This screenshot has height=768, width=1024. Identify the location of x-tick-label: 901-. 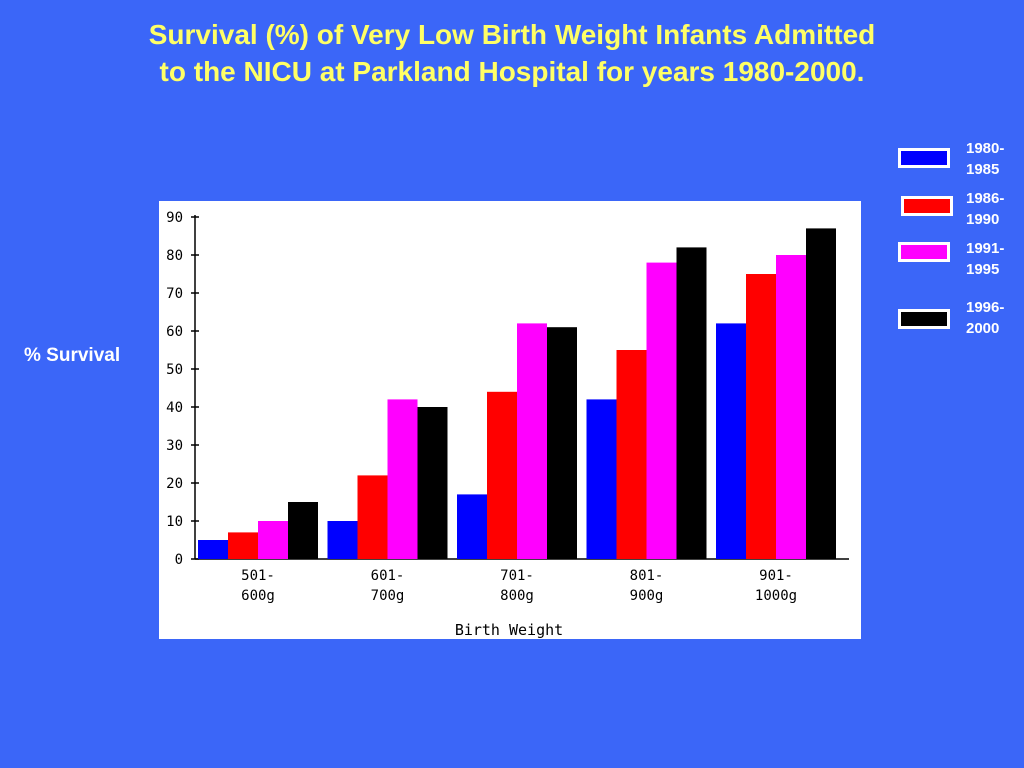
(776, 576).